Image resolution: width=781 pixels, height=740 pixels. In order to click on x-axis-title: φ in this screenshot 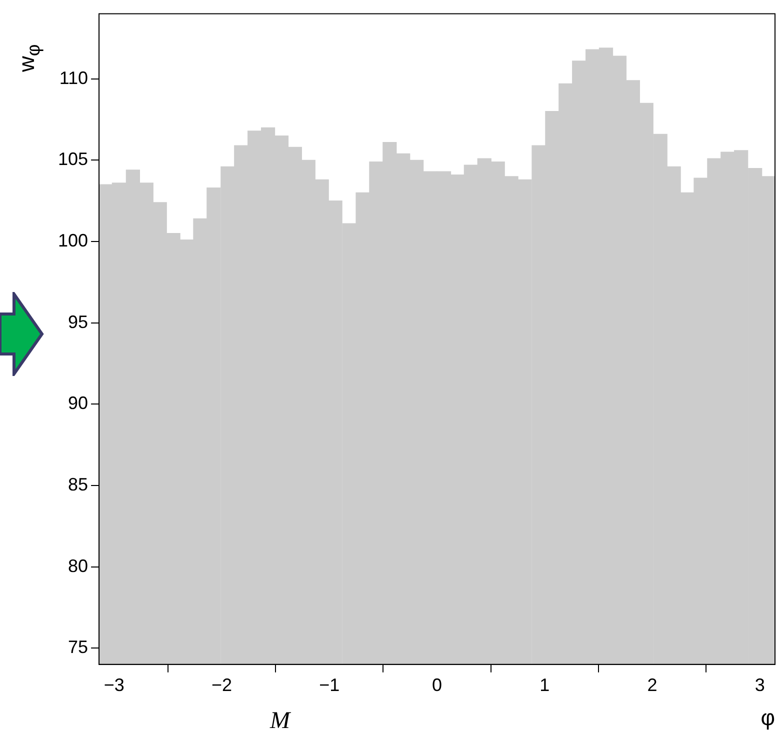, I will do `click(767, 718)`.